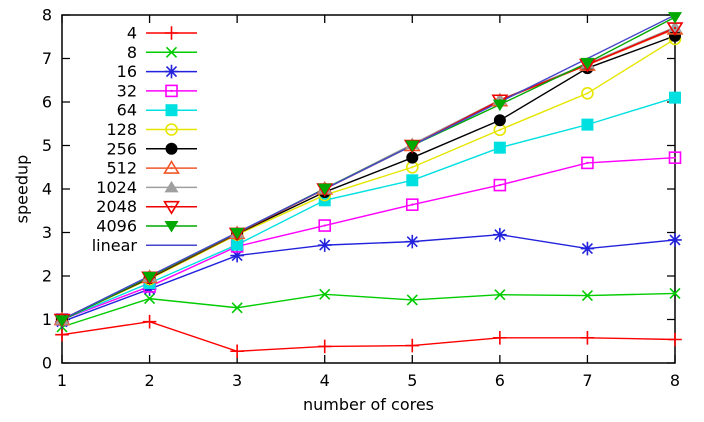 The height and width of the screenshot is (422, 704). What do you see at coordinates (237, 380) in the screenshot?
I see `x-tick-label-3: 3` at bounding box center [237, 380].